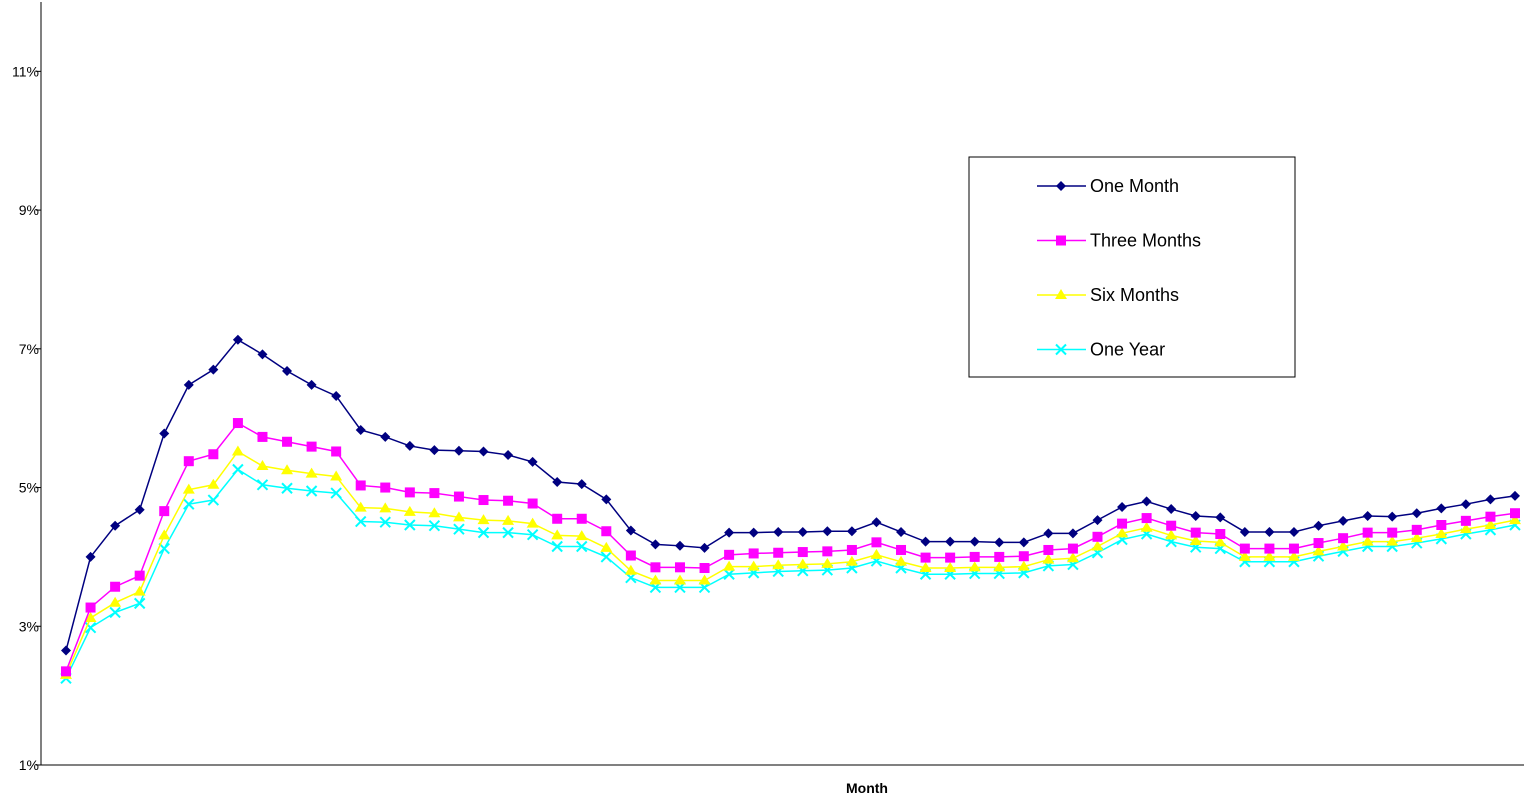 The height and width of the screenshot is (801, 1526). Describe the element at coordinates (1108, 295) in the screenshot. I see `legend-item-six-months: Six Months` at that location.